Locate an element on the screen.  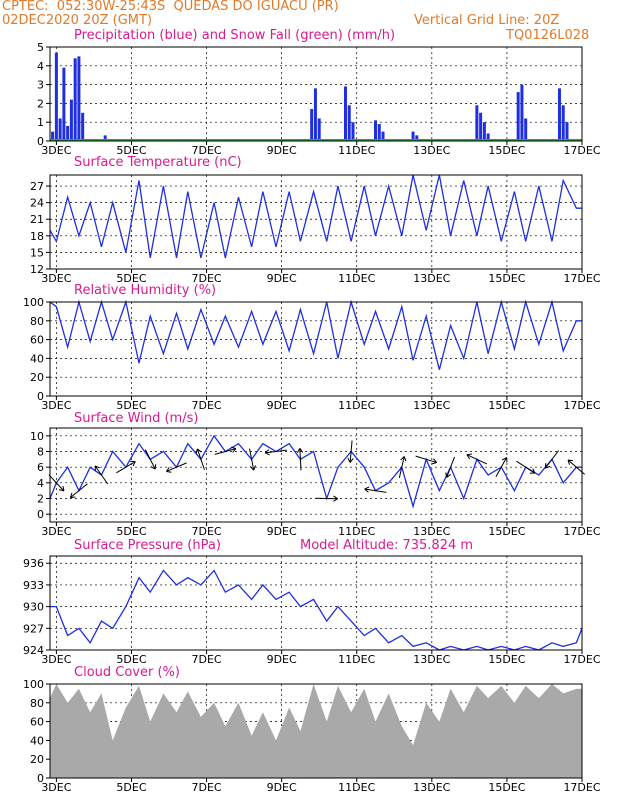
wind-ytick-label: 0 is located at coordinates (40, 514).